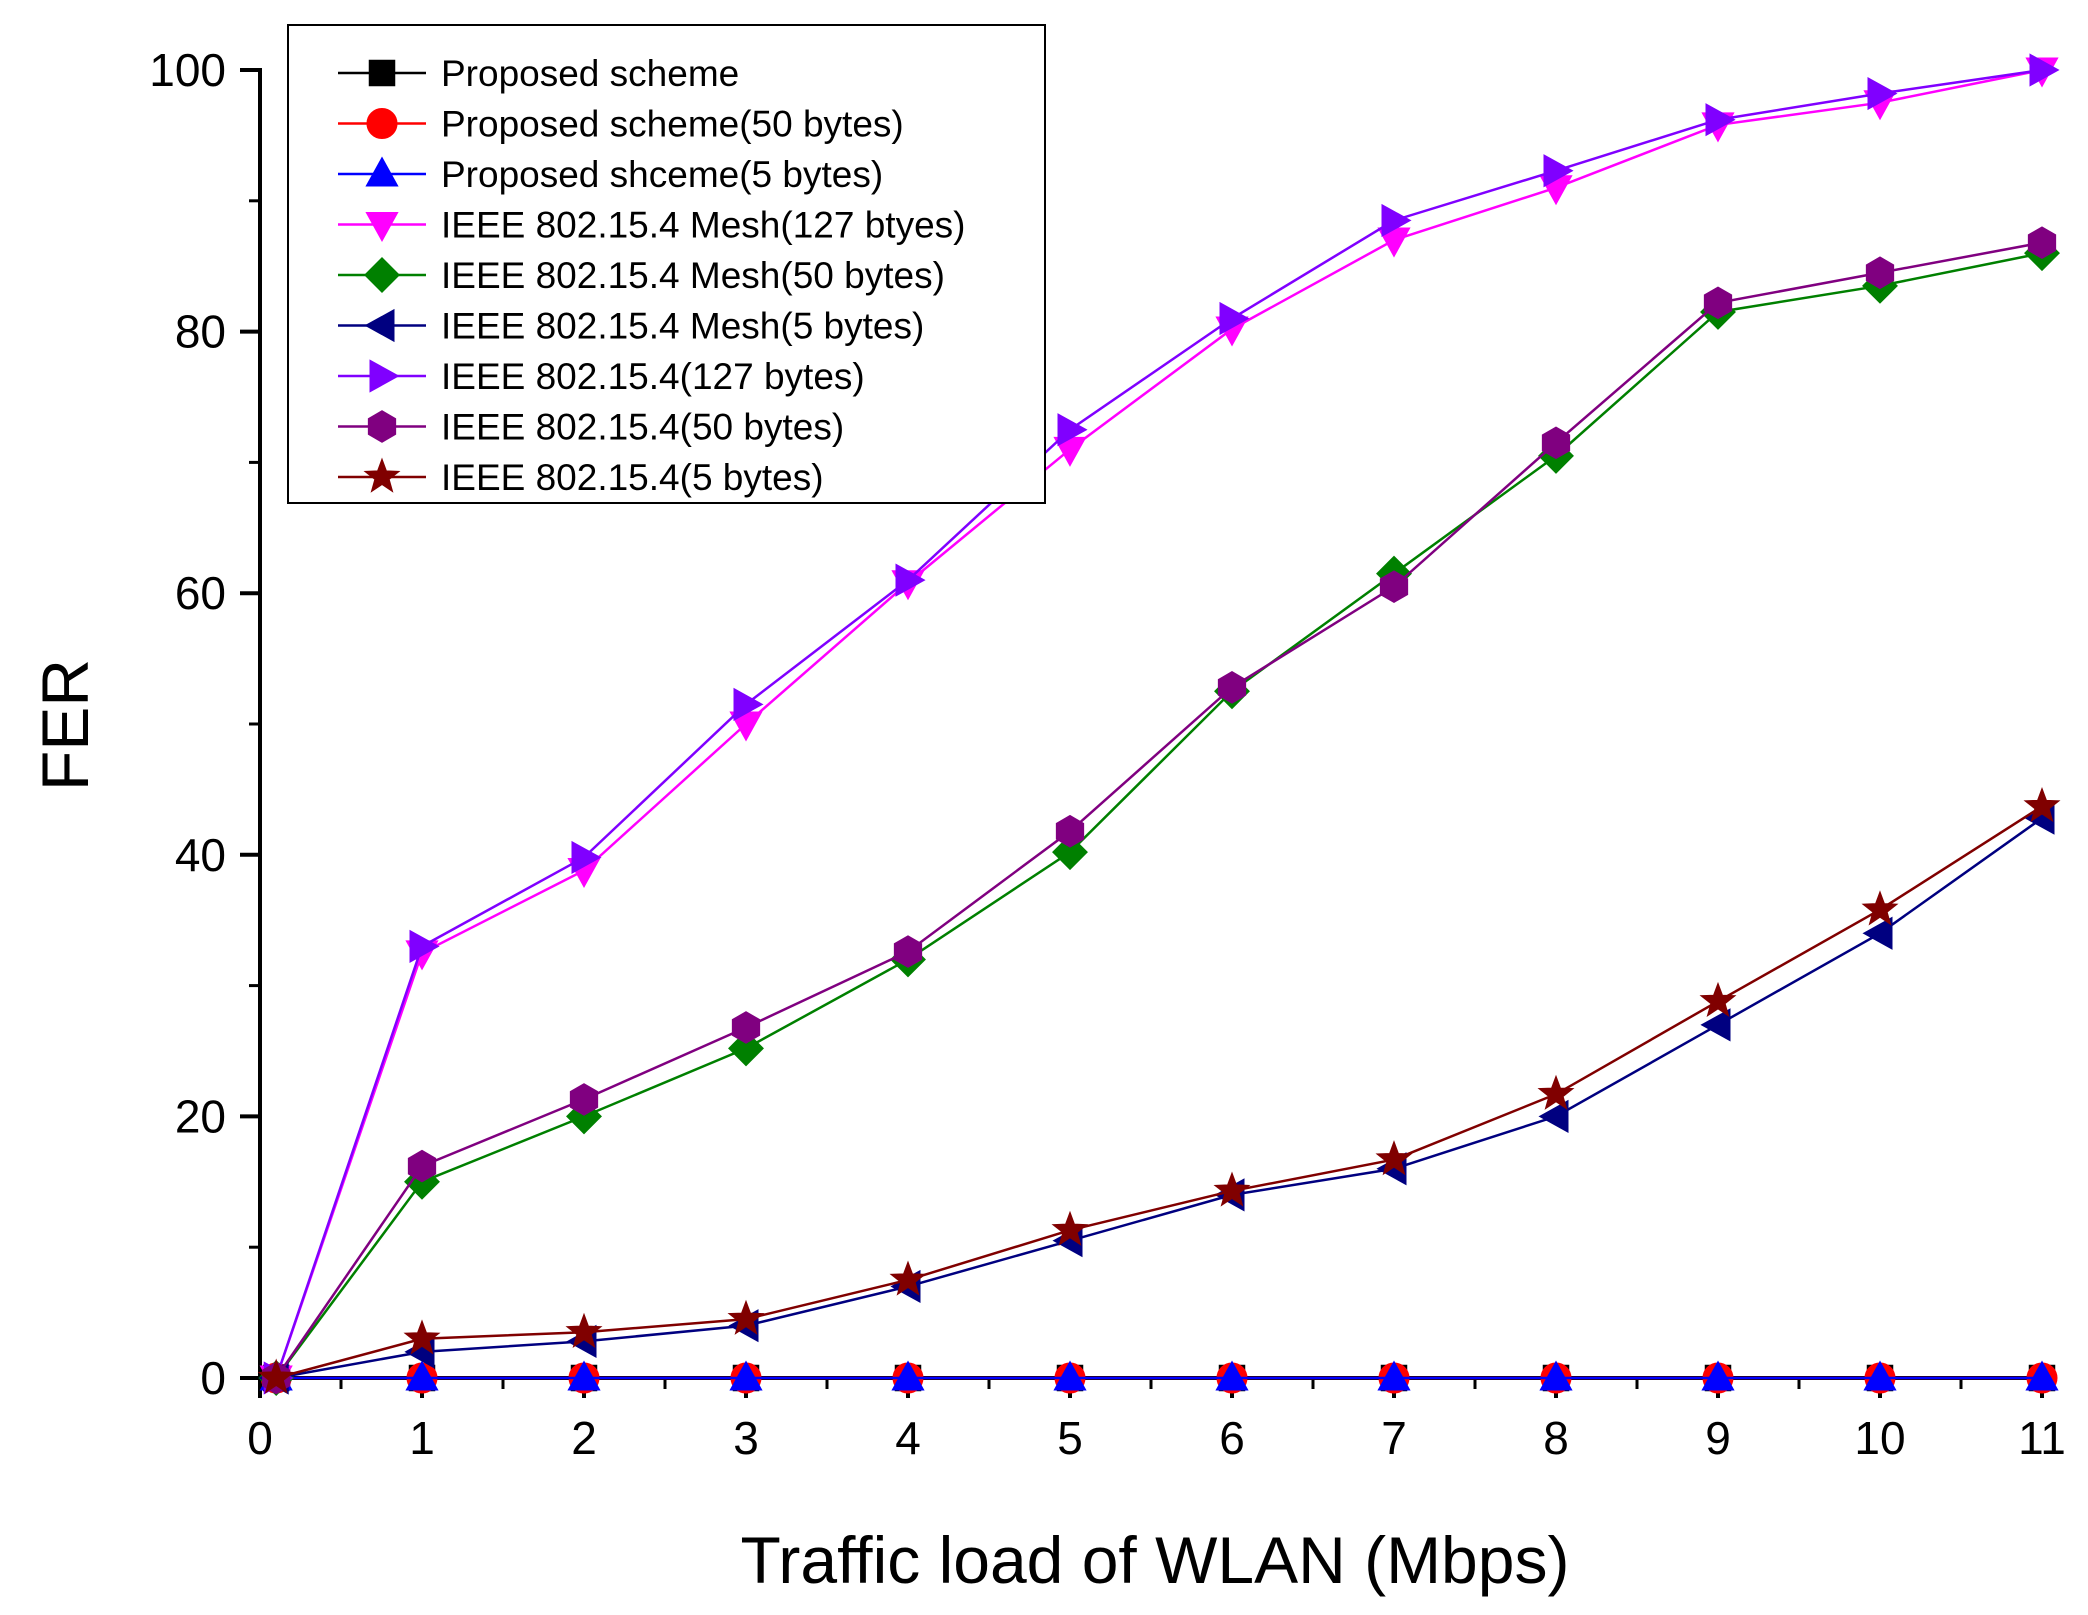 The image size is (2088, 1615). I want to click on series-proposed-shceme-5-bytes, so click(1159, 1375).